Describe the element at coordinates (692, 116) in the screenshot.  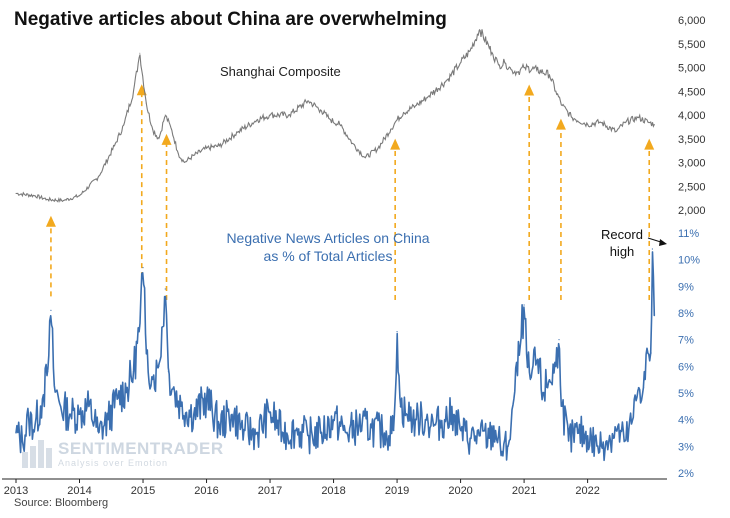
I see `shanghai-tick-label: 4,000` at that location.